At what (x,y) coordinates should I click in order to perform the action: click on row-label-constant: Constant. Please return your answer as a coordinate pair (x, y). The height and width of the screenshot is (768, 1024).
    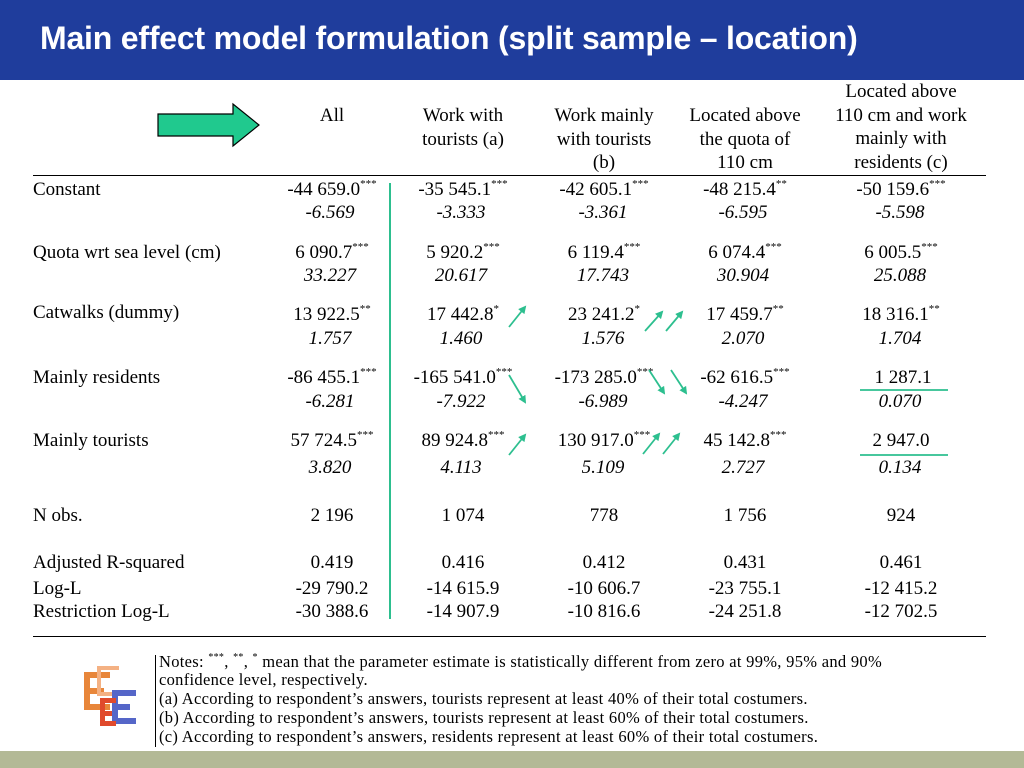
    Looking at the image, I should click on (67, 189).